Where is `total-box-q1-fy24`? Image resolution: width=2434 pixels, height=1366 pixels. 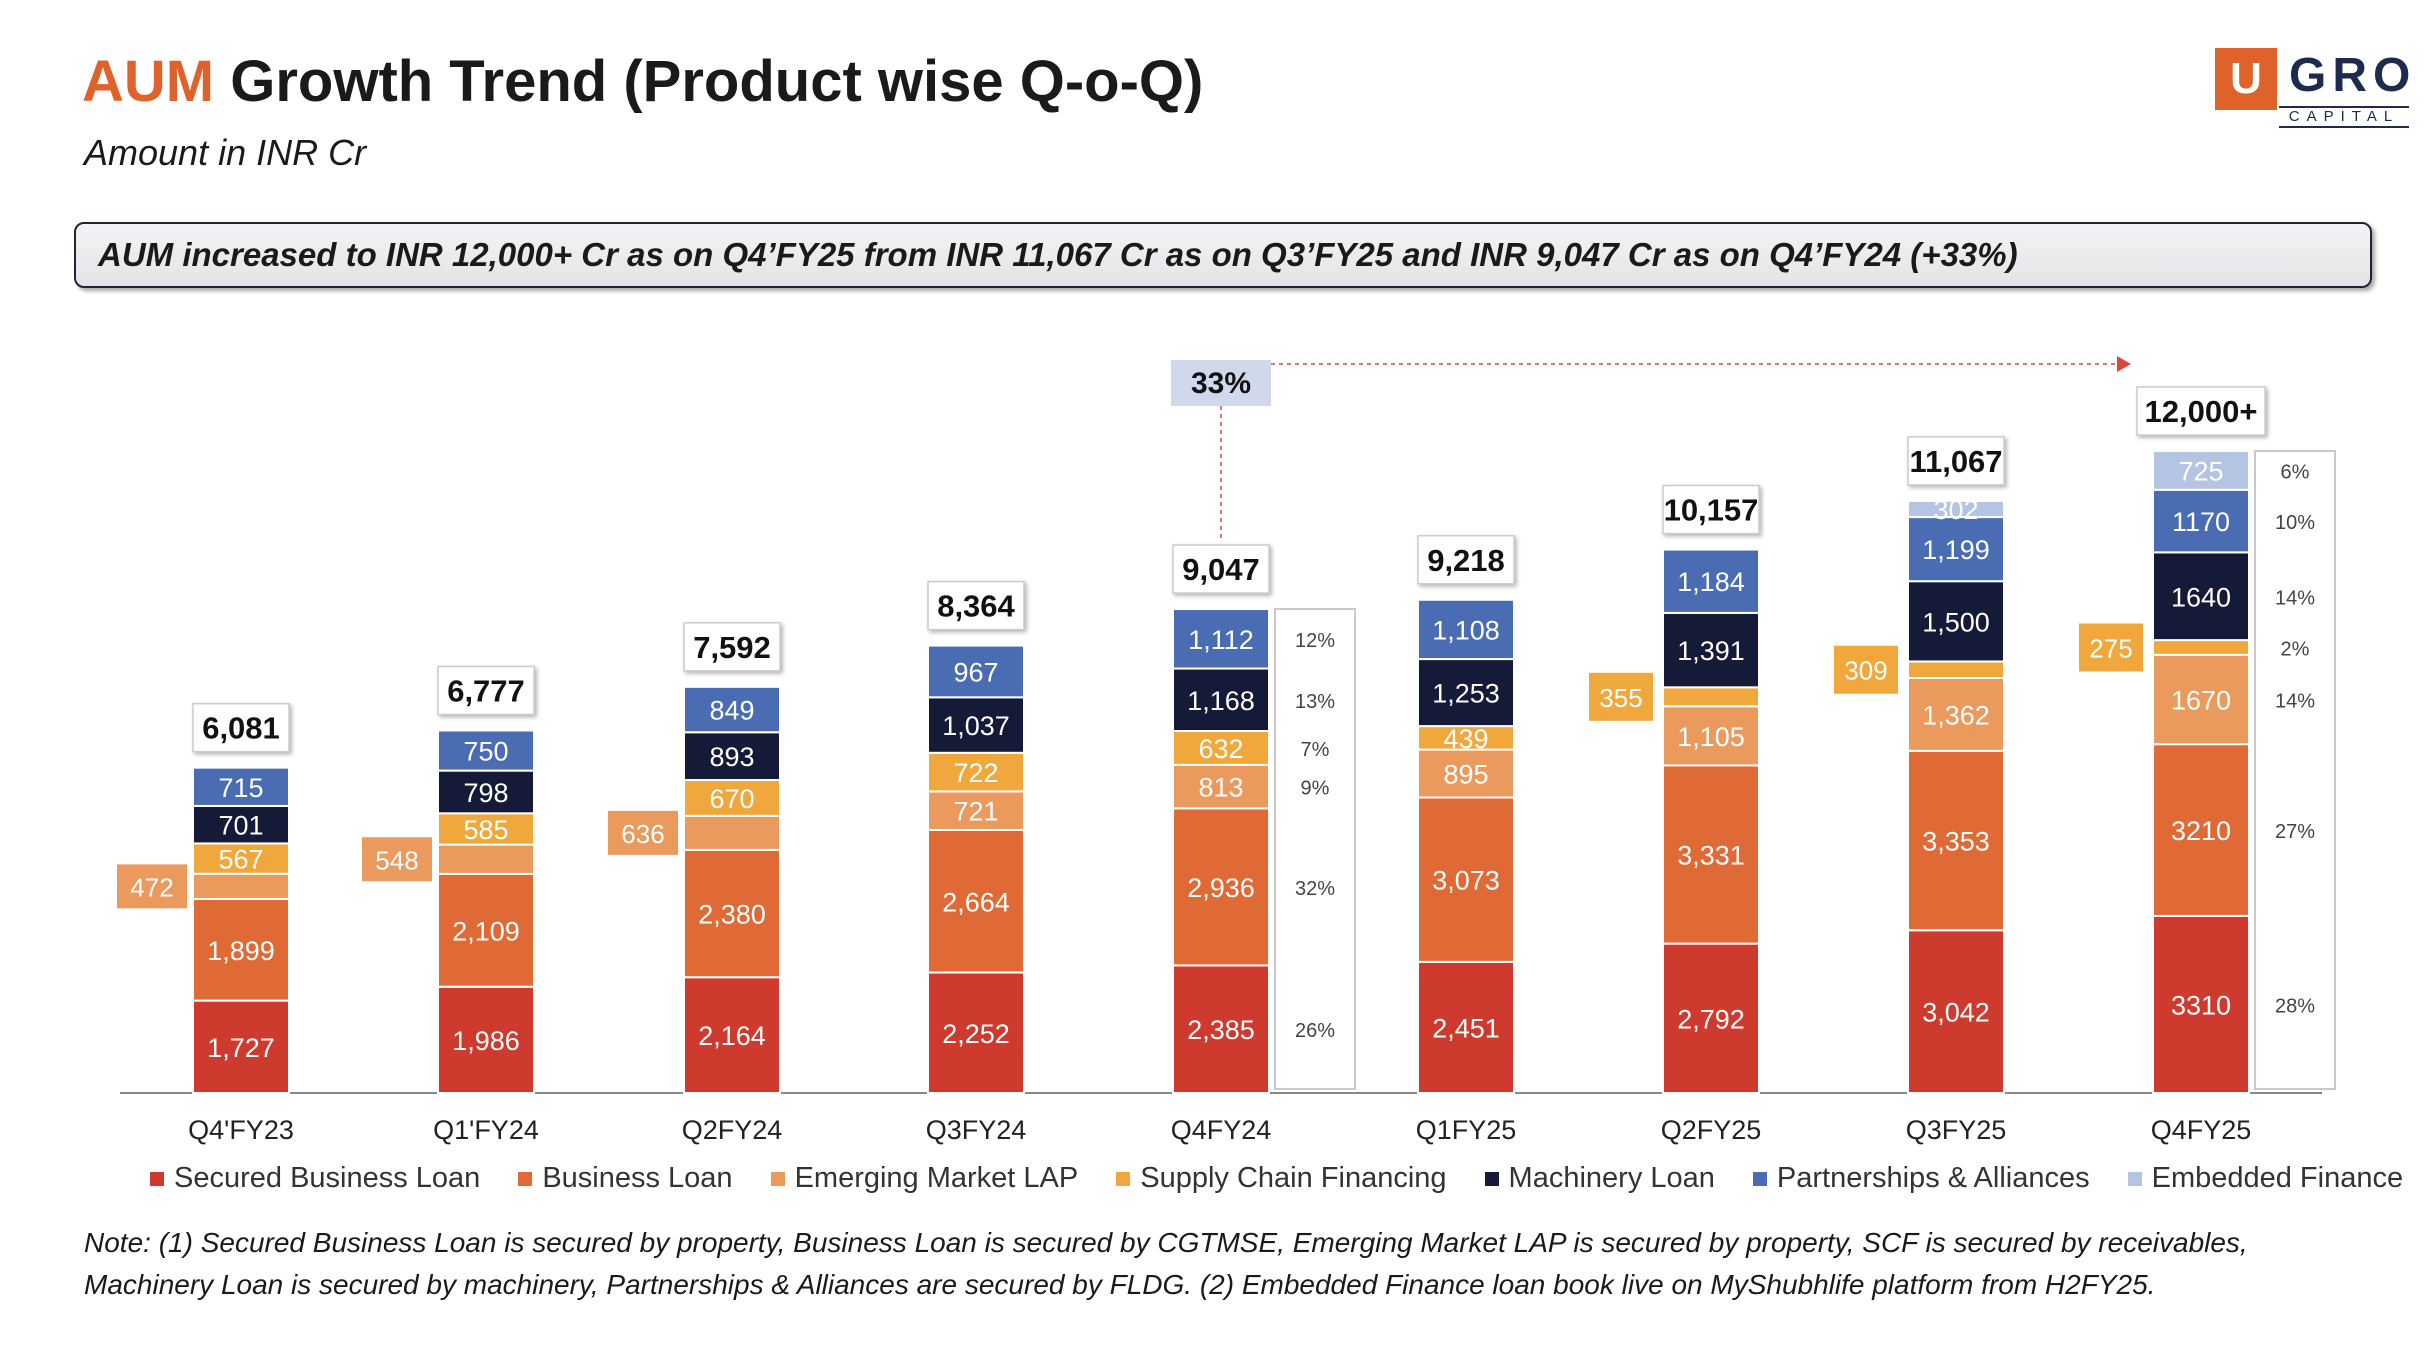 total-box-q1-fy24 is located at coordinates (486, 690).